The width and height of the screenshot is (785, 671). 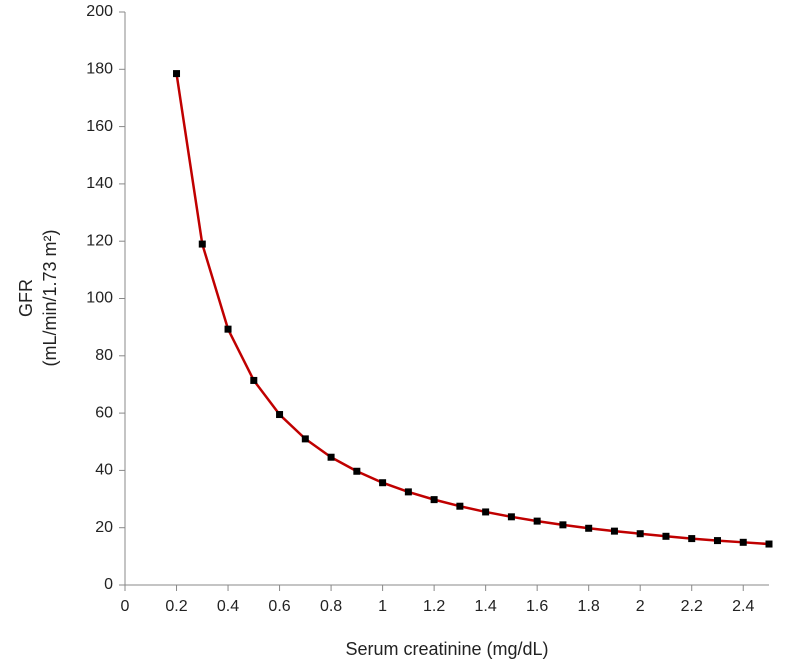 I want to click on y-tick-label: 200, so click(x=99, y=11).